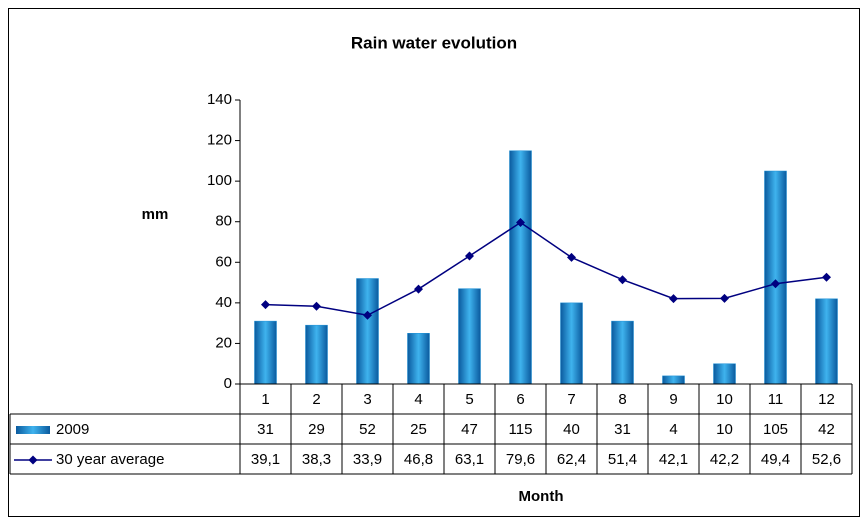  What do you see at coordinates (571, 459) in the screenshot?
I see `table-value: 62,4` at bounding box center [571, 459].